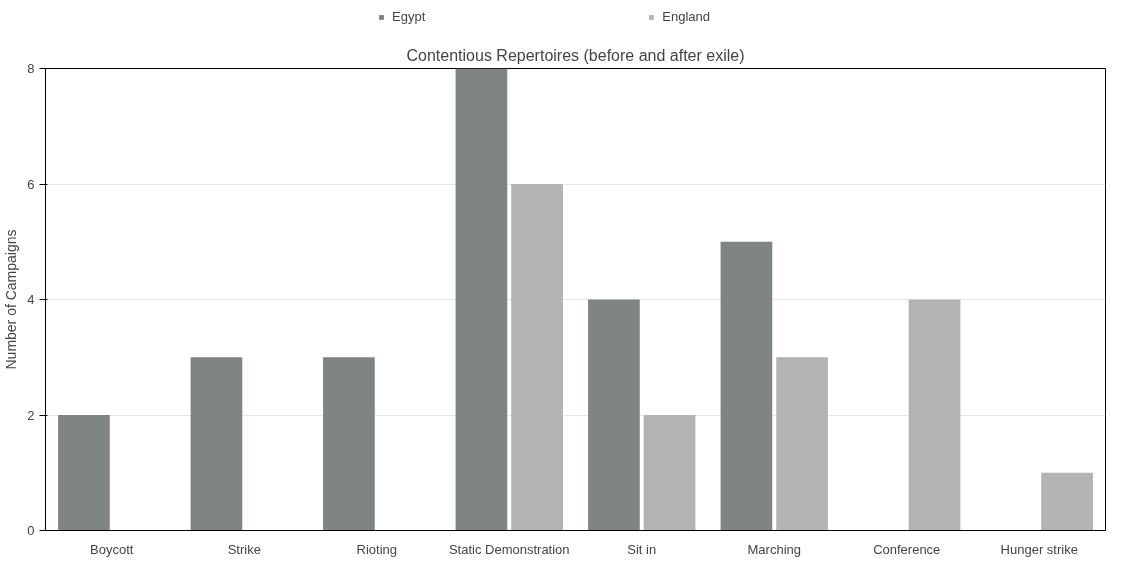 The height and width of the screenshot is (573, 1140). I want to click on chart-title: Contentious Repertoires (before and after exile), so click(575, 55).